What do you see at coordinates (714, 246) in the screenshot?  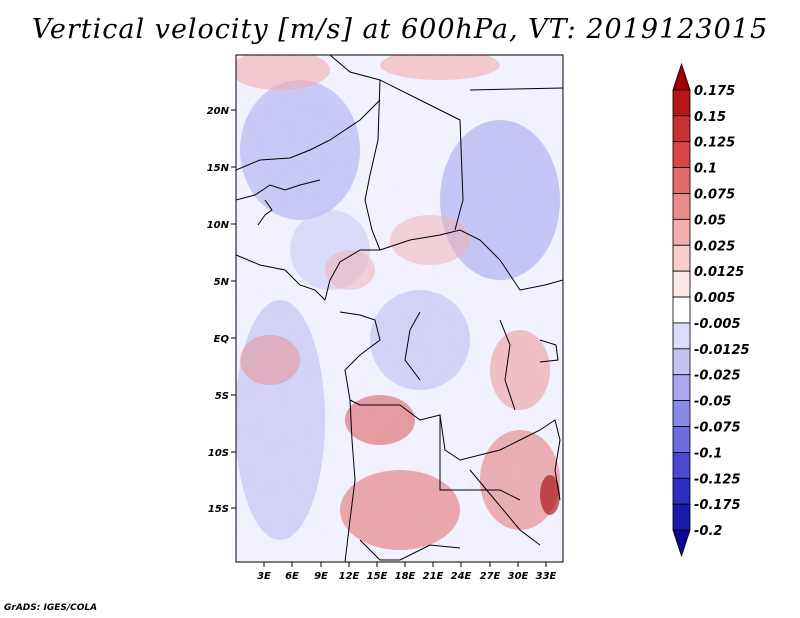 I see `colorbar-label: 0.025` at bounding box center [714, 246].